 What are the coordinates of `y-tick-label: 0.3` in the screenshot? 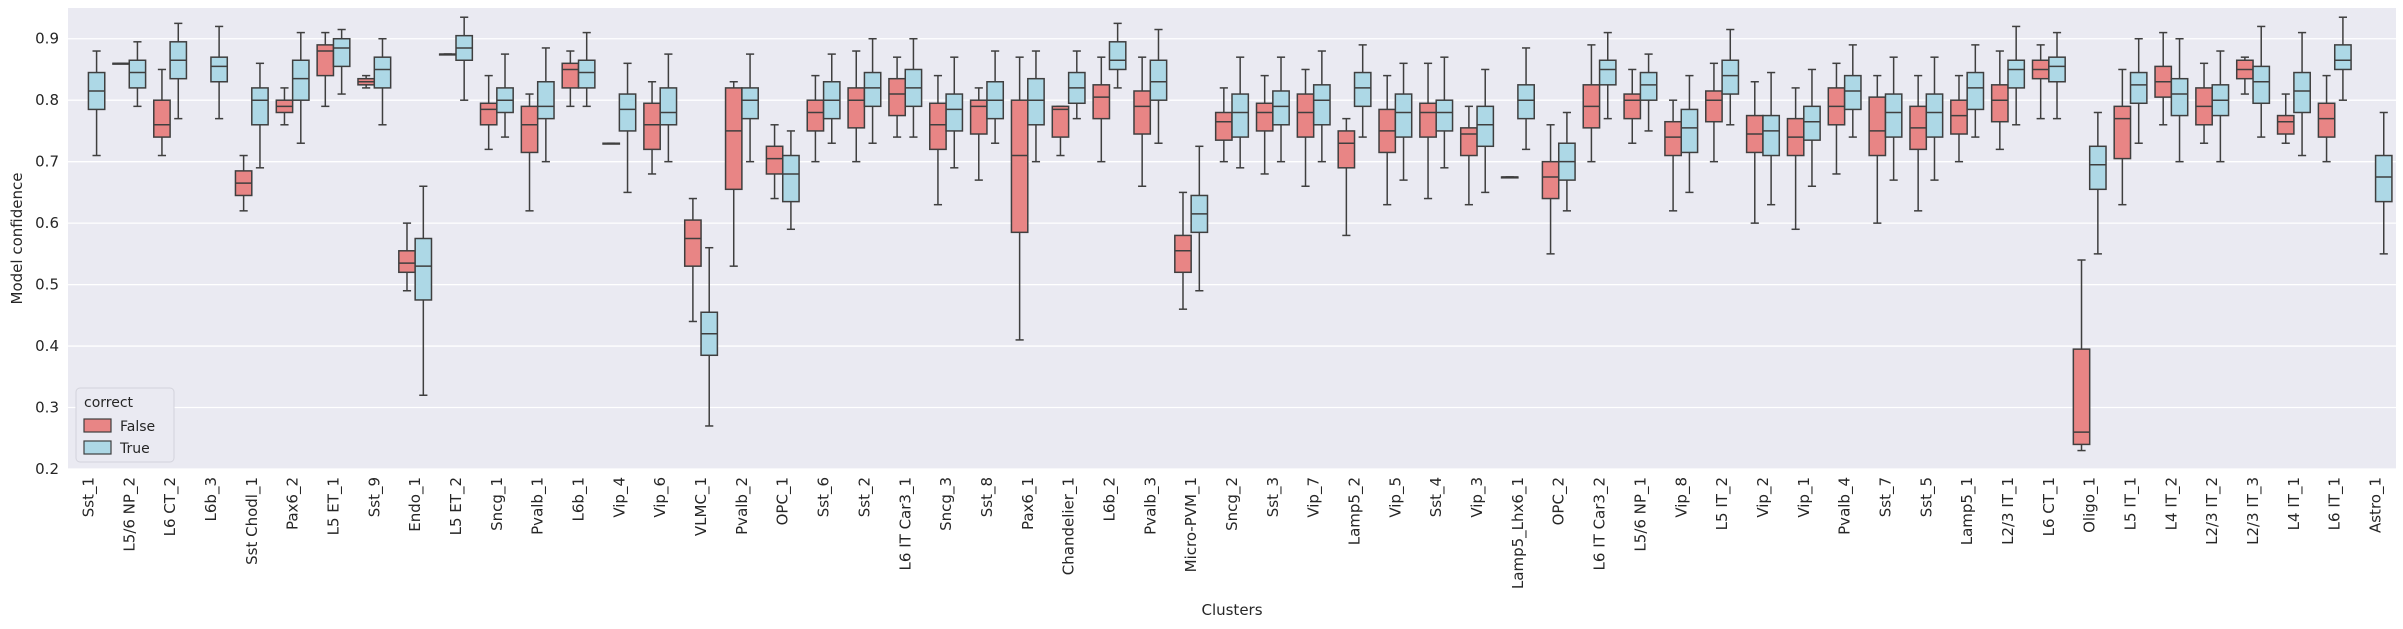 It's located at (47, 408).